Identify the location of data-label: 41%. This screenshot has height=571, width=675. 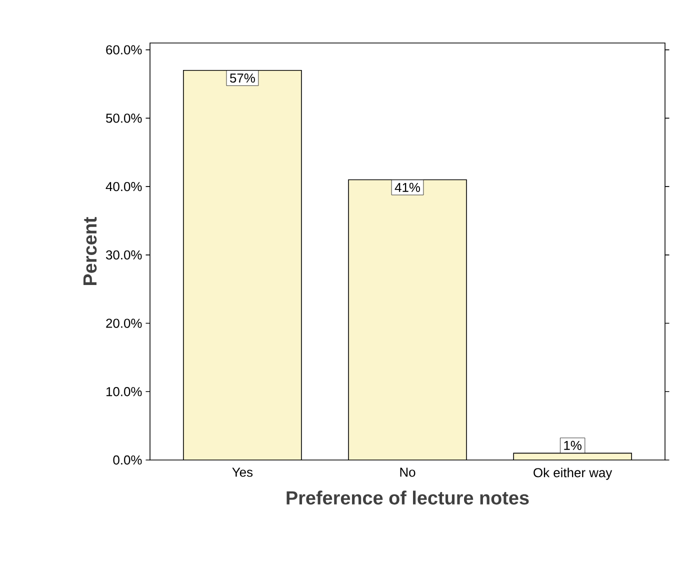
(407, 187).